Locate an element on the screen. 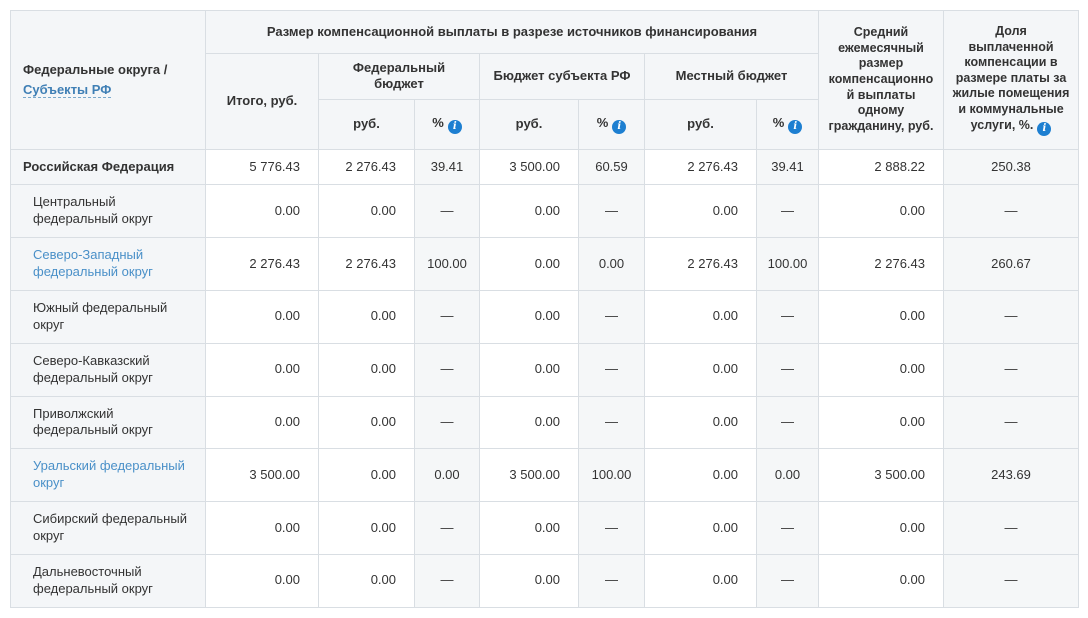 This screenshot has height=618, width=1088. federal-pct-header-cell: % i is located at coordinates (447, 124).